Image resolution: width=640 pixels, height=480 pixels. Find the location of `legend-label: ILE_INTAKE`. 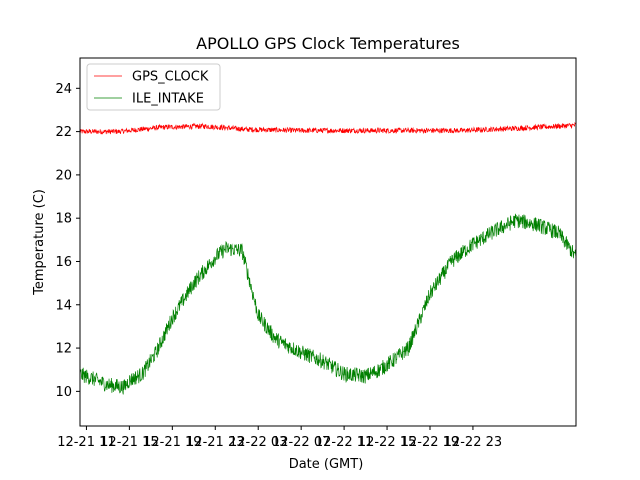

legend-label: ILE_INTAKE is located at coordinates (168, 99).